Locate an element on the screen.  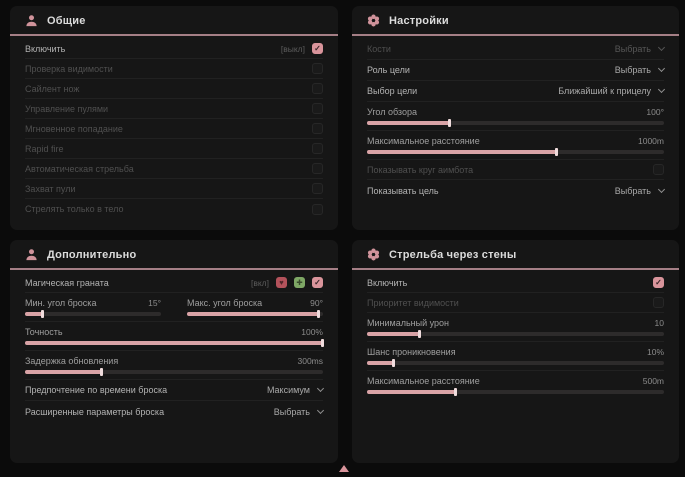
cross-green-icon: ✚ is located at coordinates (299, 282).